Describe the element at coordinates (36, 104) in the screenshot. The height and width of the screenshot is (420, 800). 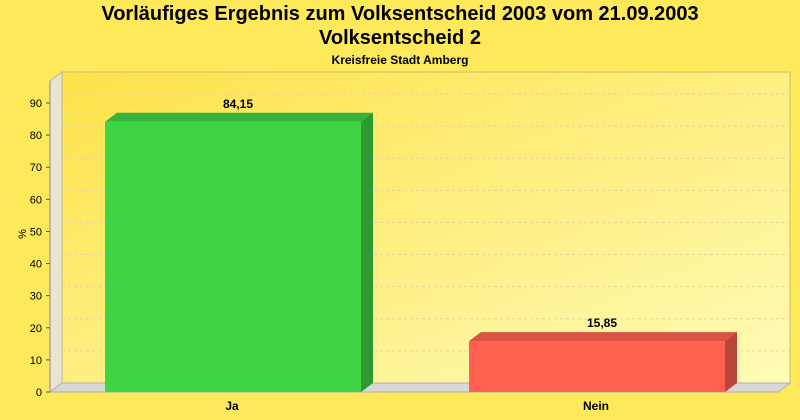
I see `y-tick-label: 90` at that location.